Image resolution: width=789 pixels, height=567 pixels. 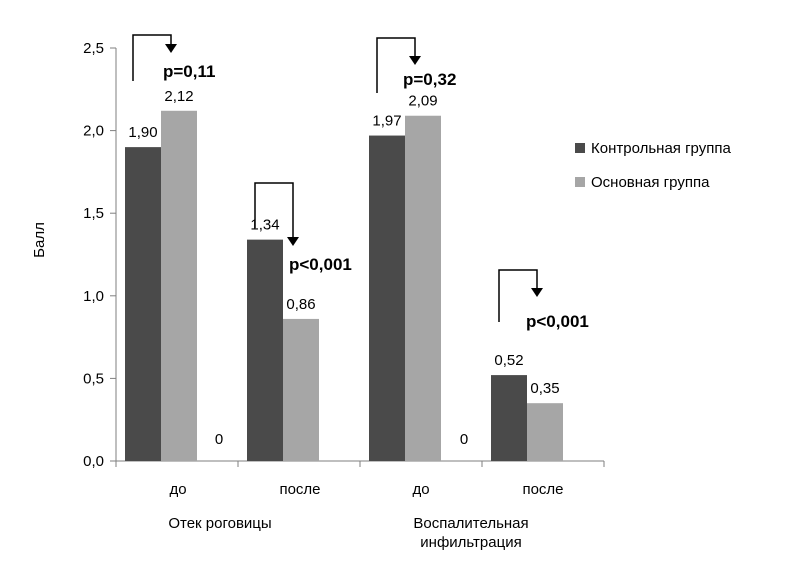 I want to click on zero-label-1: 0, so click(x=219, y=439).